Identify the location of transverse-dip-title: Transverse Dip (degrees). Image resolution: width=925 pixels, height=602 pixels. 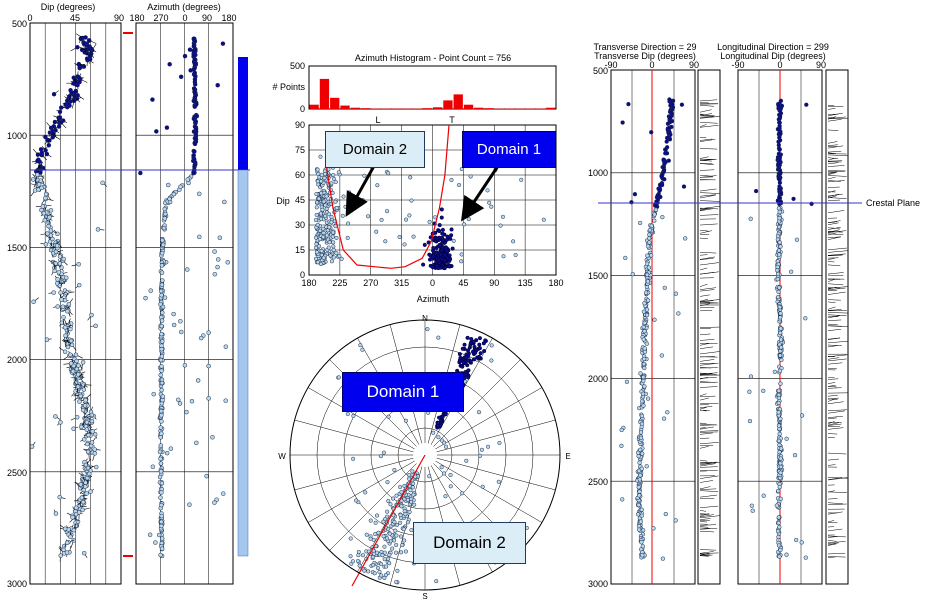
(645, 56).